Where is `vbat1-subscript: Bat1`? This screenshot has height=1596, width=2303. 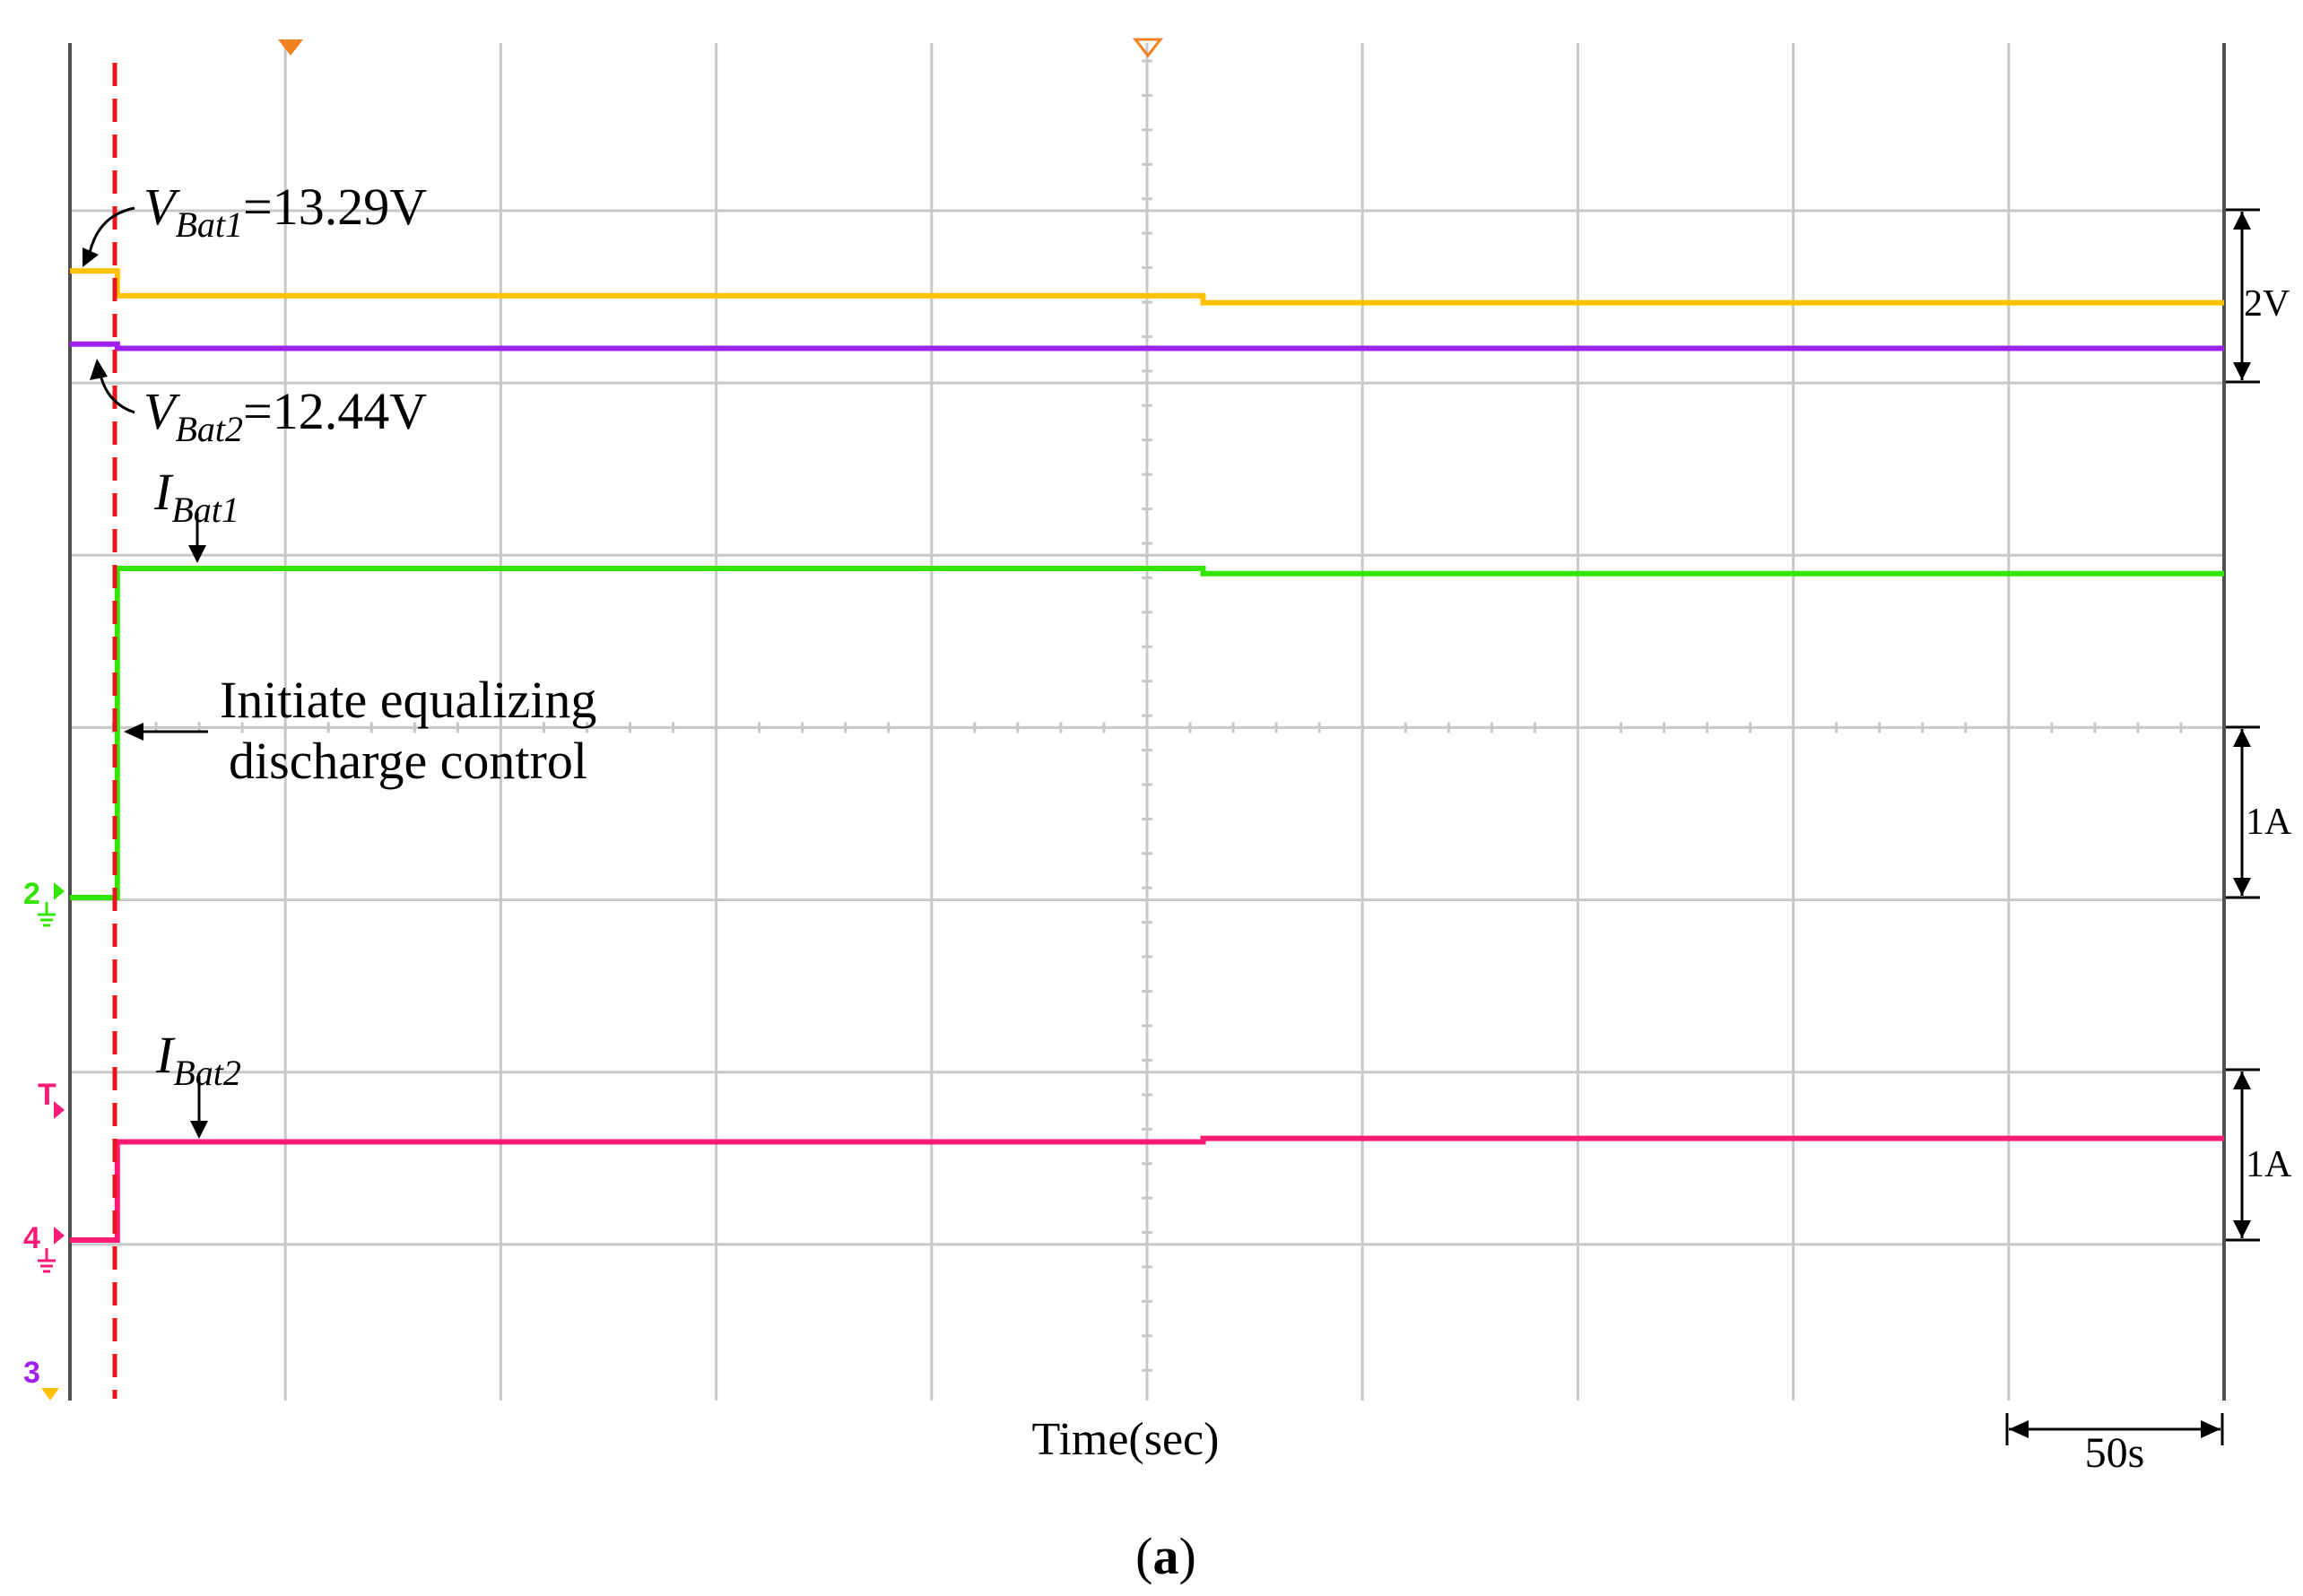 vbat1-subscript: Bat1 is located at coordinates (209, 225).